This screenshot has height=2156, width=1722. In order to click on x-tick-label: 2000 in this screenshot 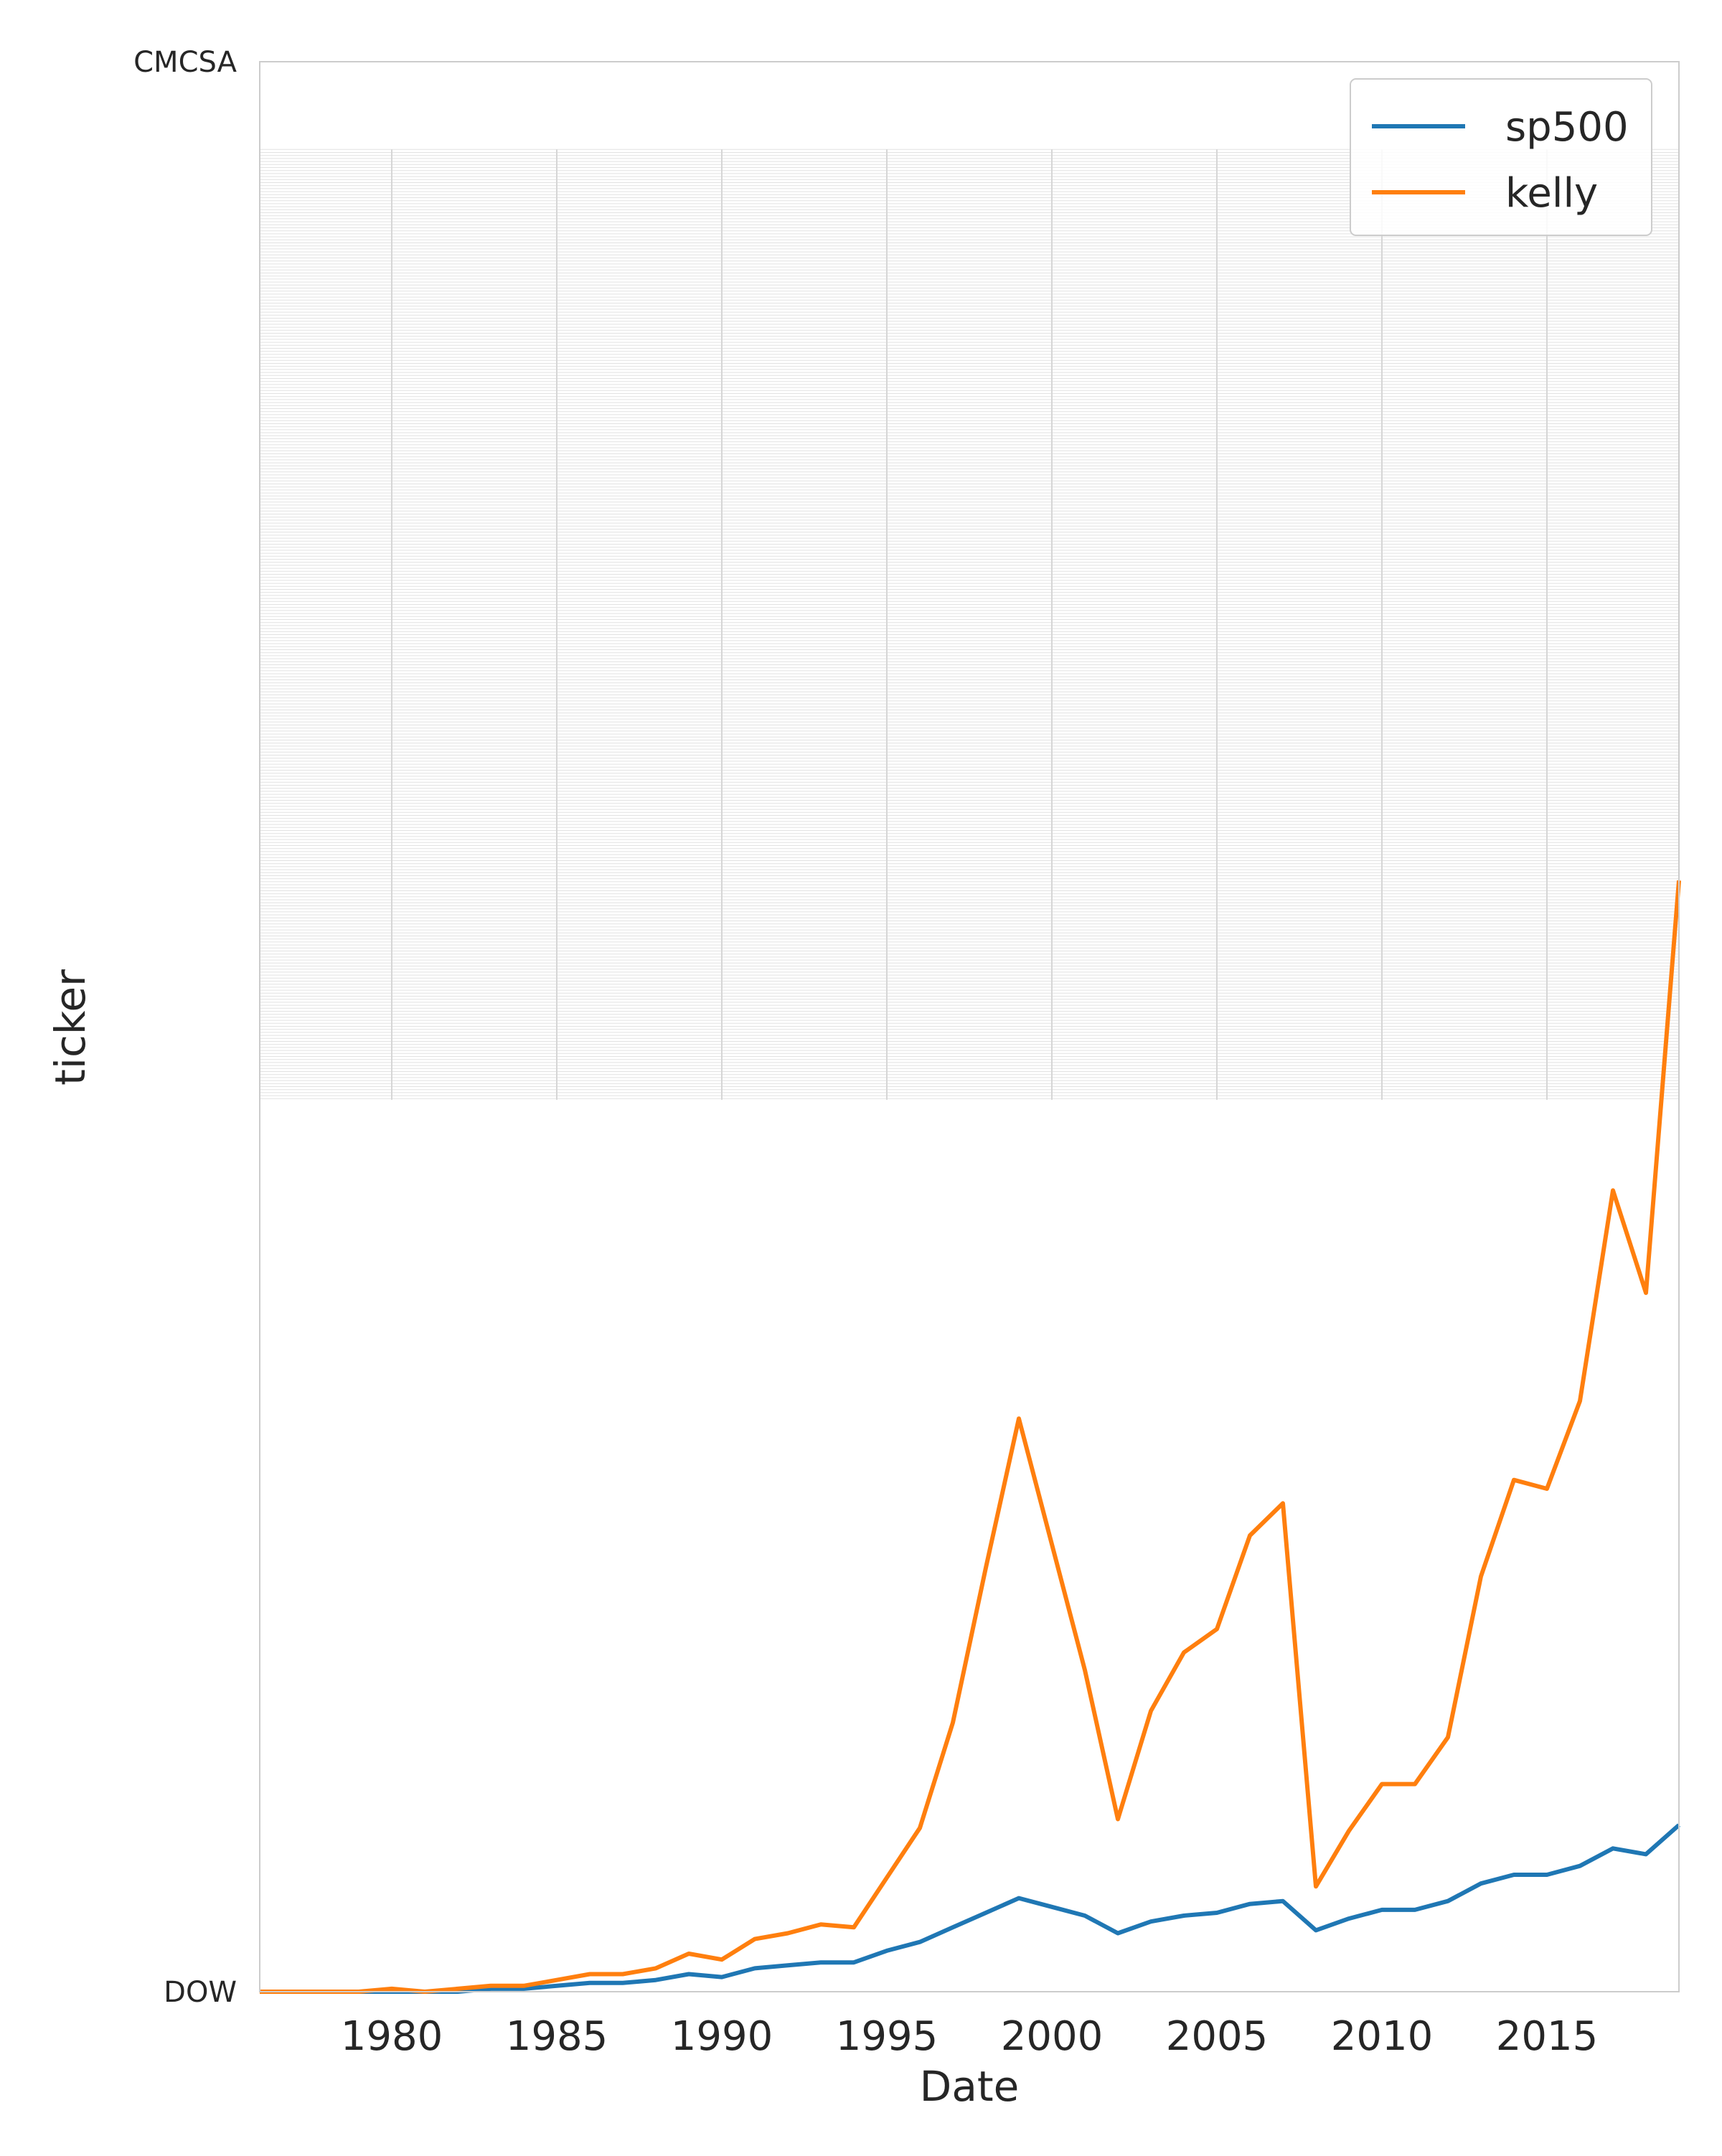, I will do `click(1053, 2037)`.